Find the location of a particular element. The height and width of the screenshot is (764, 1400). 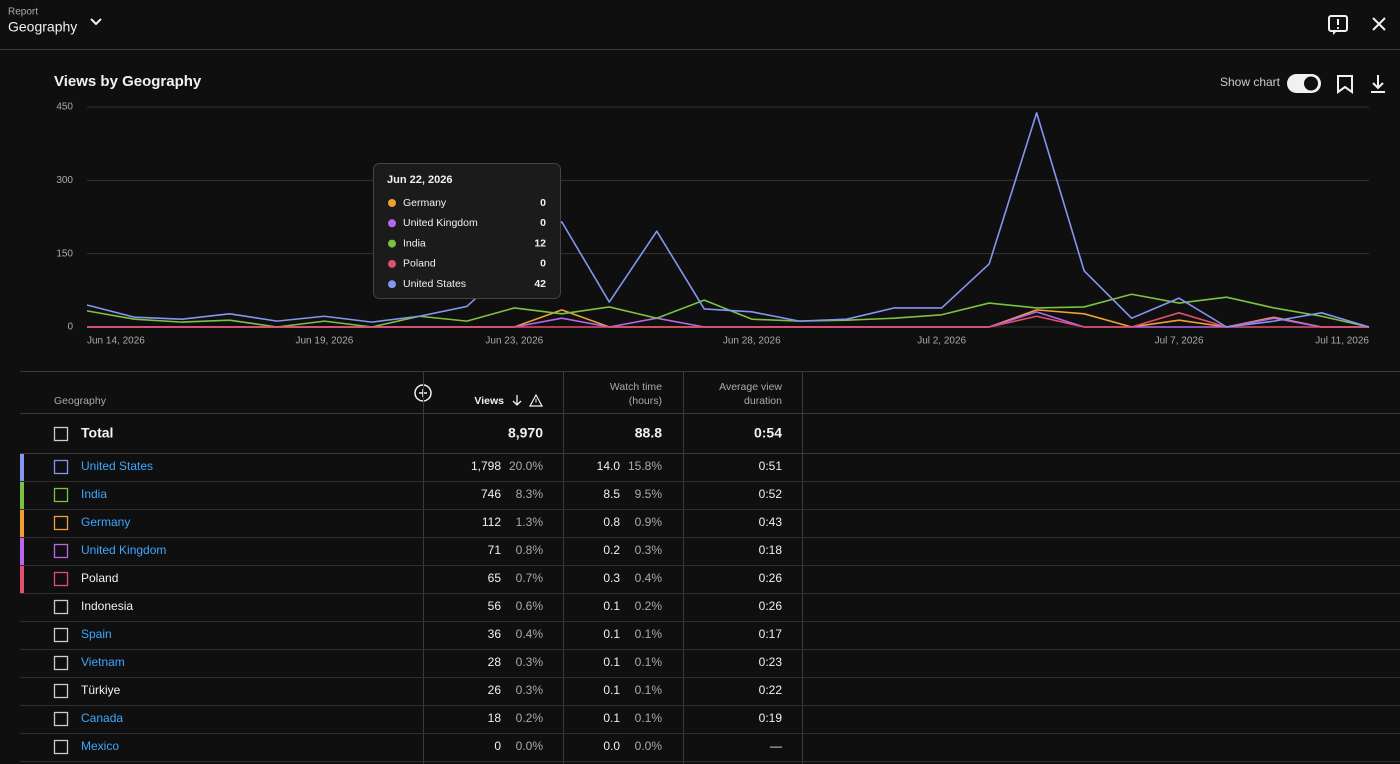

geography-name: Germany is located at coordinates (105, 522).